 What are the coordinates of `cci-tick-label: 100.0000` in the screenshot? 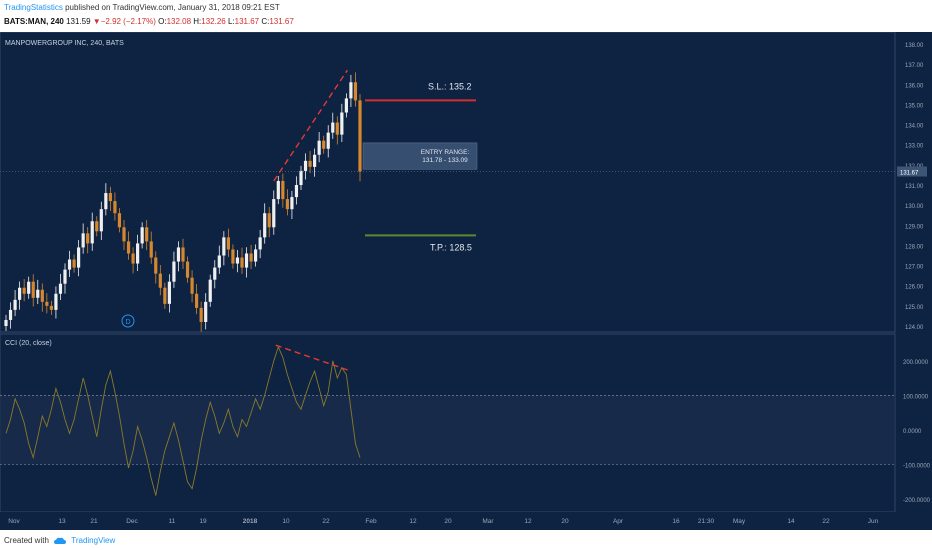 It's located at (916, 397).